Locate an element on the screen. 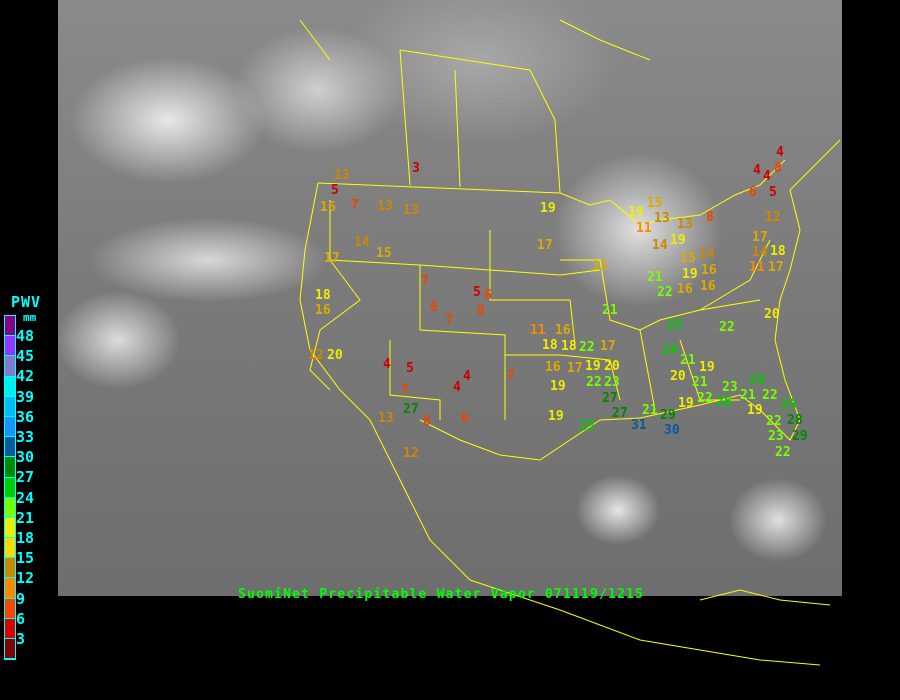 The image size is (900, 700). station-pwv-value: 3 is located at coordinates (416, 168).